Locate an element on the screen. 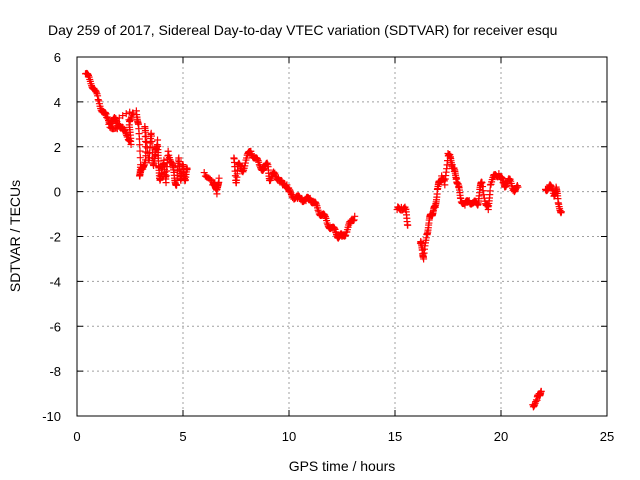 The height and width of the screenshot is (480, 640). y-tick-label: -8 is located at coordinates (55, 371).